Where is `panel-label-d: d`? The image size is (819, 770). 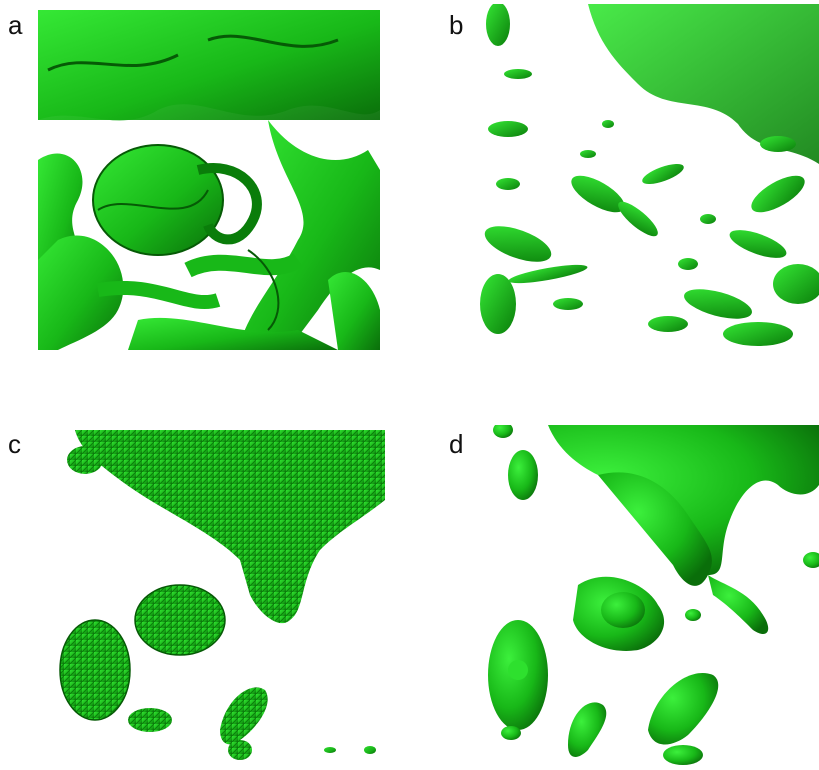
panel-label-d: d is located at coordinates (456, 444).